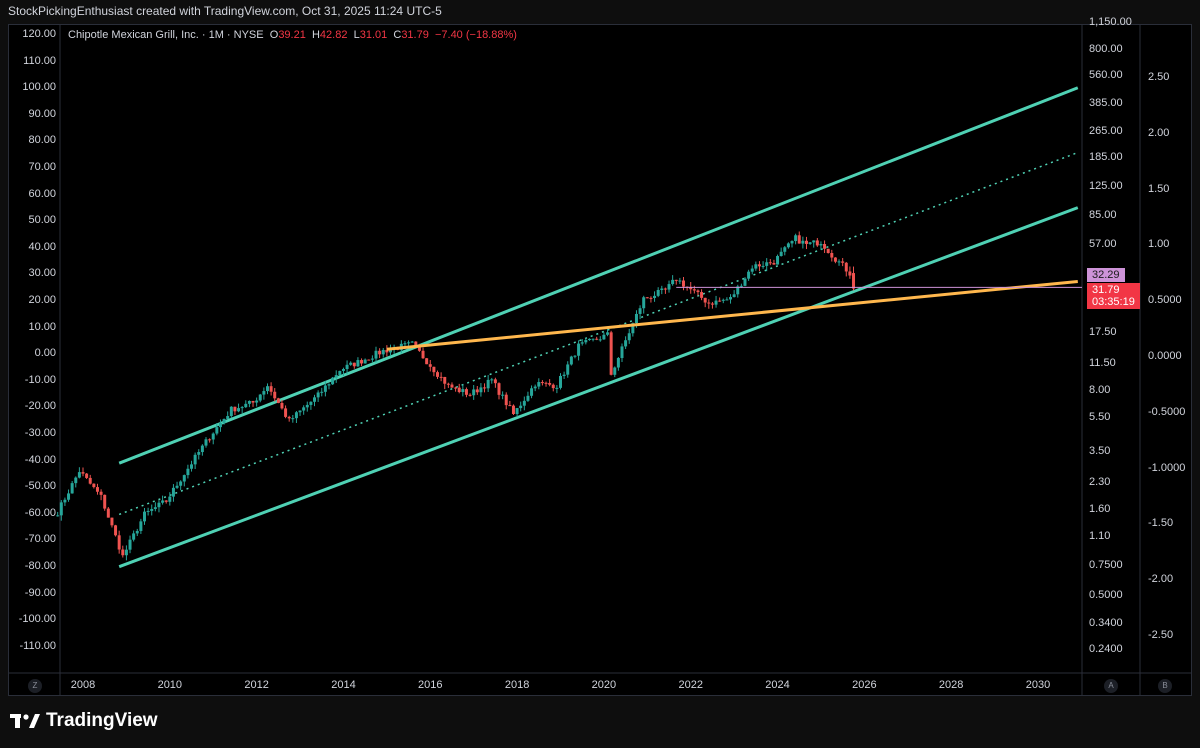 Image resolution: width=1200 pixels, height=748 pixels. Describe the element at coordinates (690, 685) in the screenshot. I see `time-axis-tick: 2022` at that location.